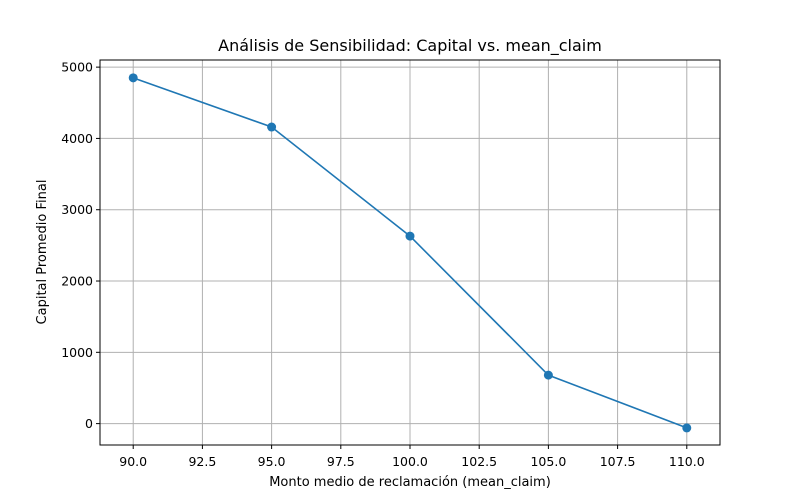  Describe the element at coordinates (272, 461) in the screenshot. I see `x-tick-label: 95.0` at that location.